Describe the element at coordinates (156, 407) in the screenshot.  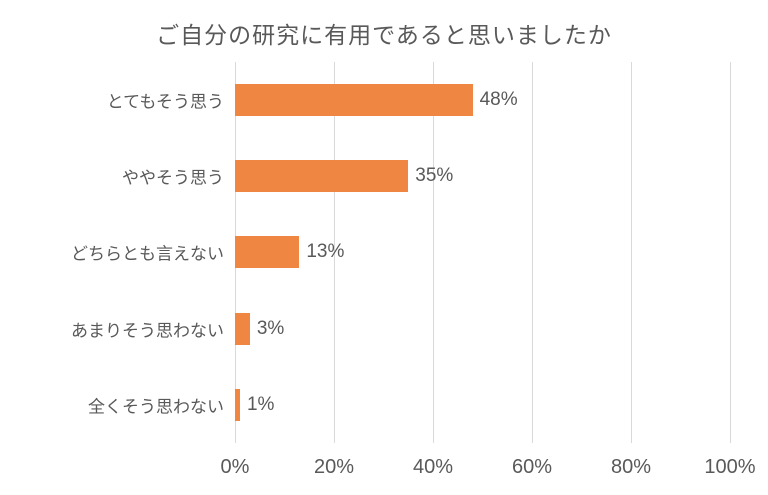
I see `category-label: 全くそう思わない` at that location.